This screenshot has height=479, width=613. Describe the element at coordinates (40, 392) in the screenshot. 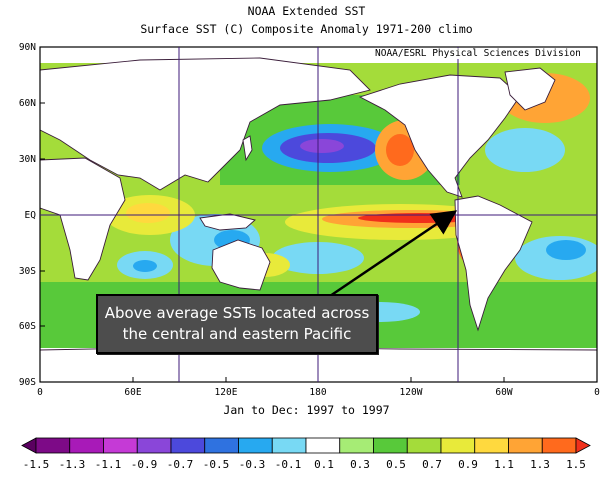

I see `lon-label-0: 0` at that location.